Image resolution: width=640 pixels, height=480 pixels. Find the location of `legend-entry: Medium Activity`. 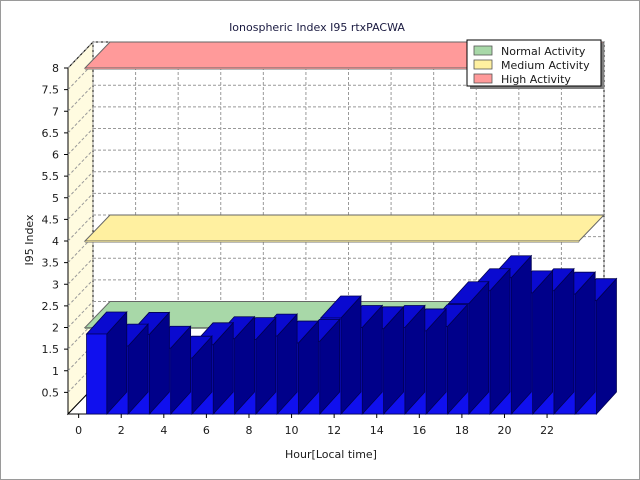

legend-entry: Medium Activity is located at coordinates (545, 65).